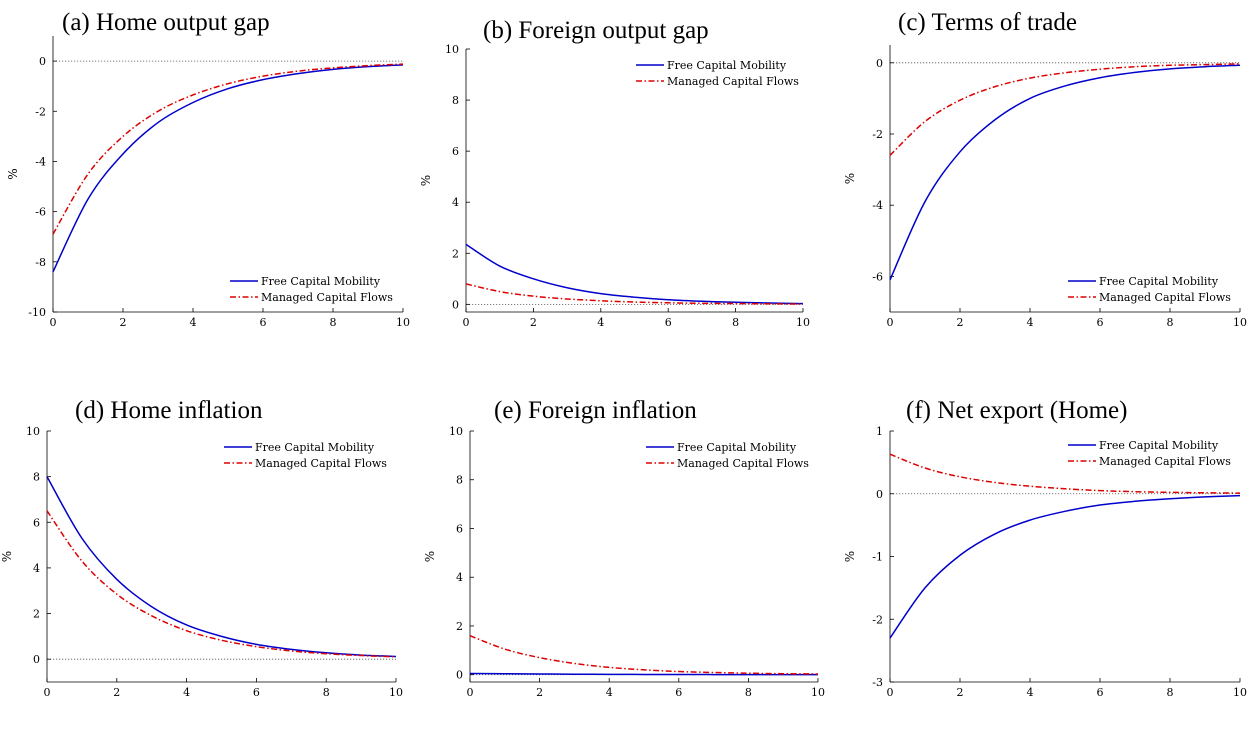  I want to click on chart-title: (f) Net export (Home), so click(1016, 410).